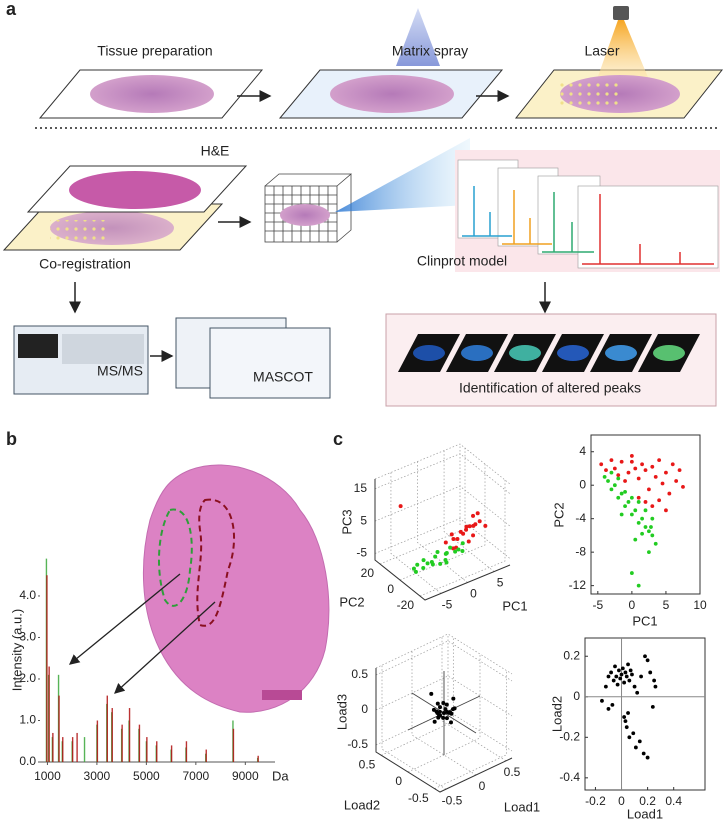 The height and width of the screenshot is (826, 724). What do you see at coordinates (452, 800) in the screenshot?
I see `x-tick-label: -0.5` at bounding box center [452, 800].